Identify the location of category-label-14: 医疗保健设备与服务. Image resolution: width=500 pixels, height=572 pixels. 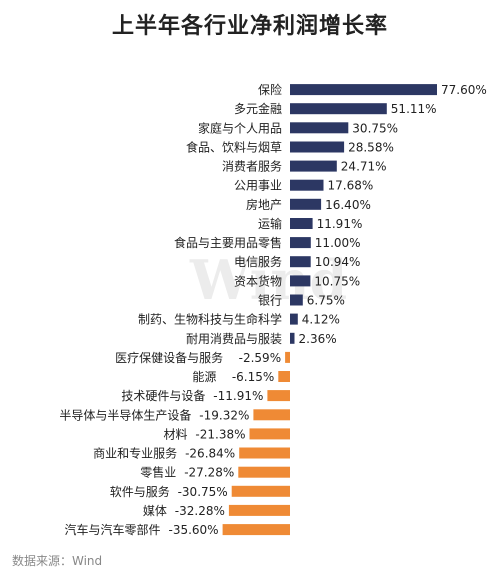
(169, 357).